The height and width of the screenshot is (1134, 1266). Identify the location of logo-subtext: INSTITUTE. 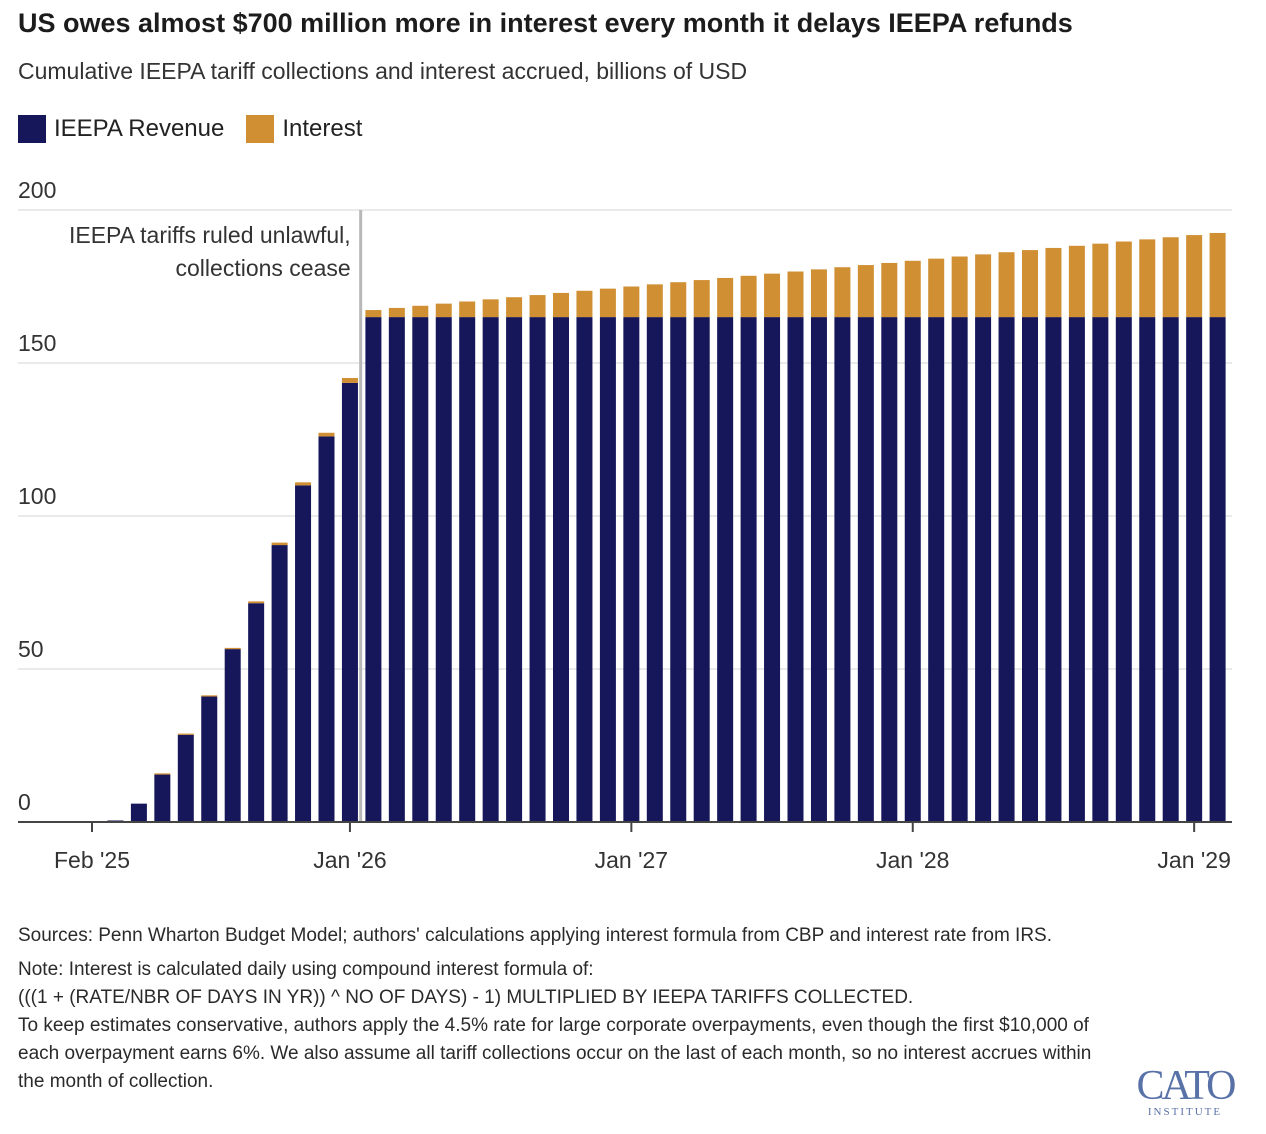
(1185, 1112).